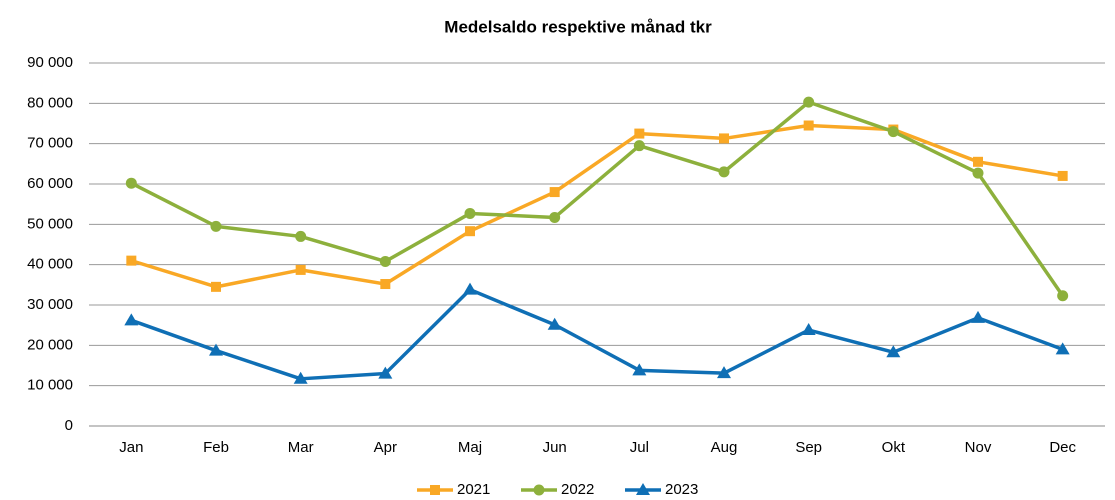 The width and height of the screenshot is (1115, 500). What do you see at coordinates (473, 489) in the screenshot?
I see `legend-label: 2021` at bounding box center [473, 489].